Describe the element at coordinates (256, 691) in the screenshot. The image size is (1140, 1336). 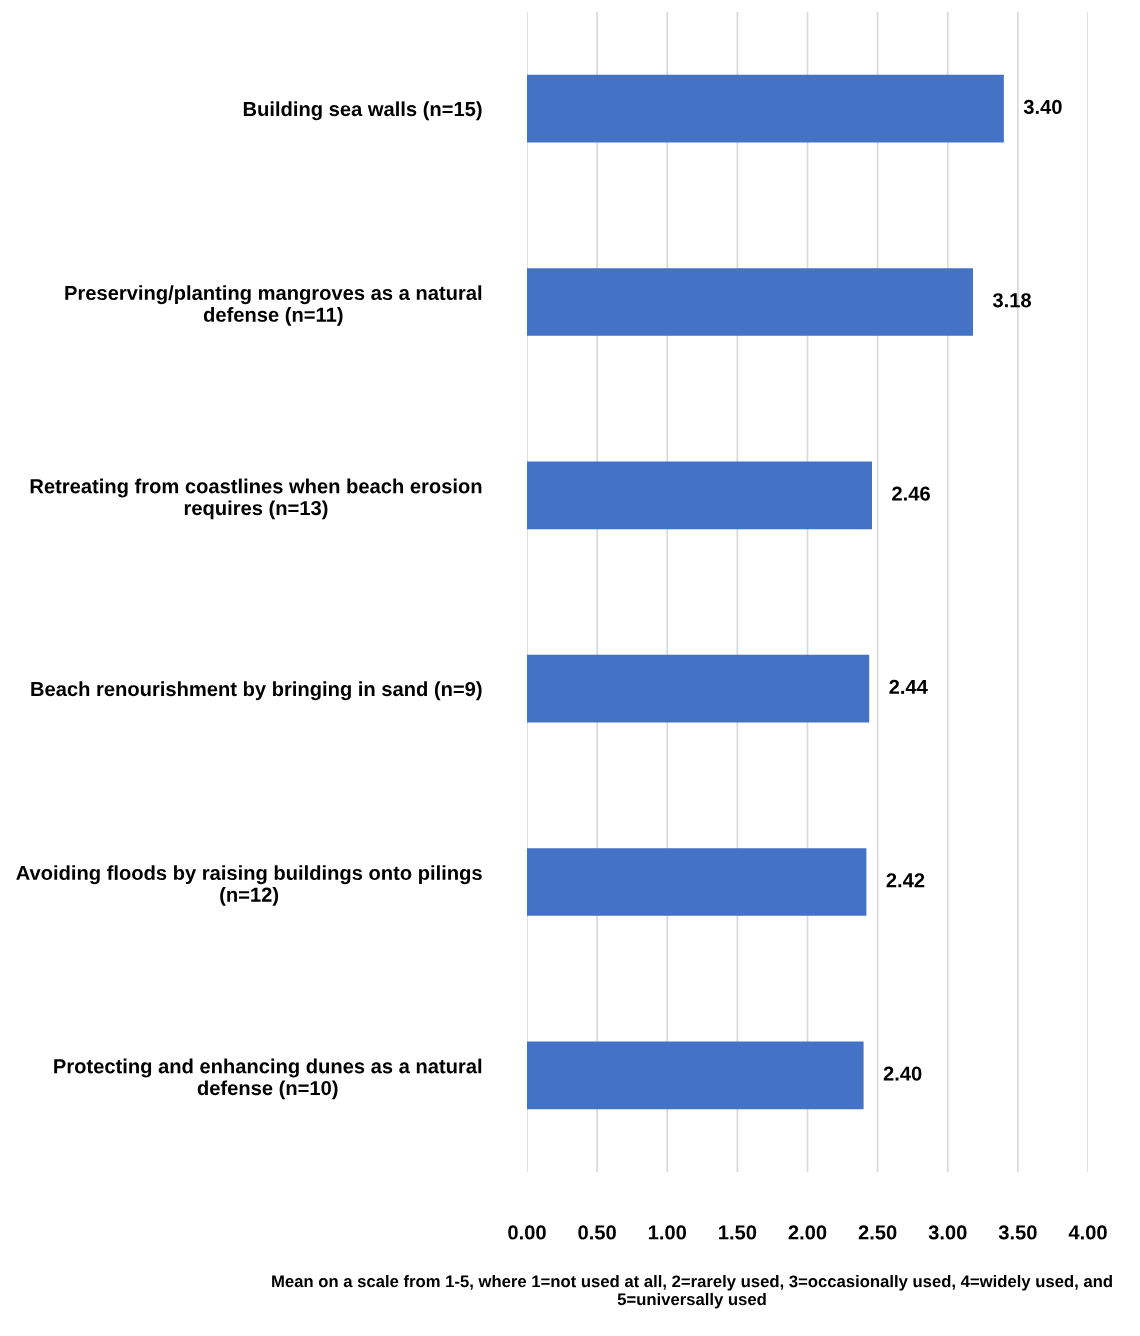
I see `y-tick-label: Beach renourishment by bringing in sand (n=9)` at that location.